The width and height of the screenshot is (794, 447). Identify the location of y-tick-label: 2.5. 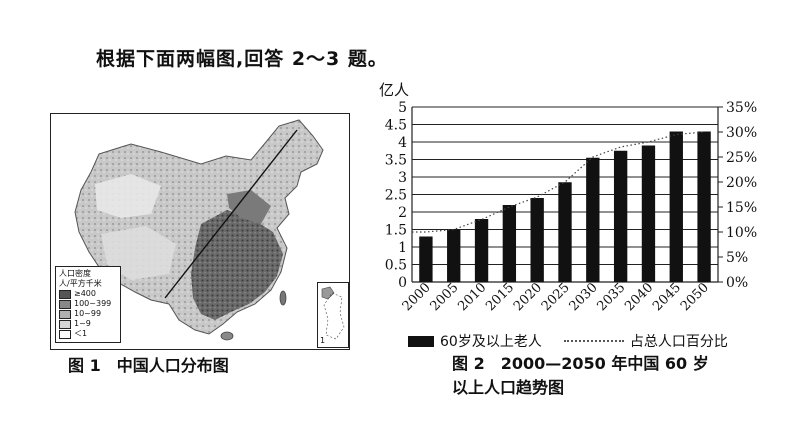
(396, 196).